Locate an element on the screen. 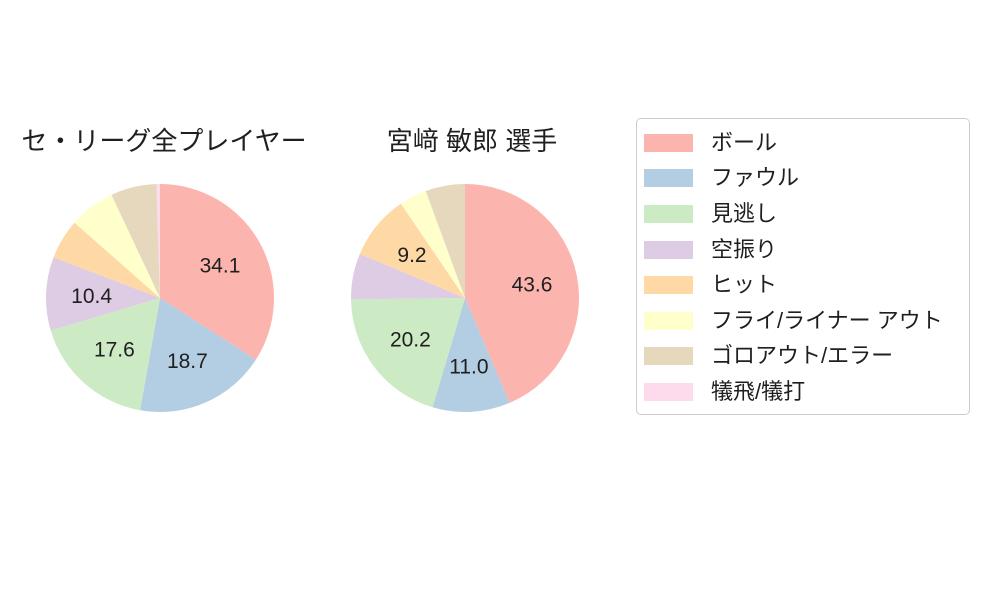 This screenshot has height=600, width=1000. percent-label: 11.0 is located at coordinates (468, 367).